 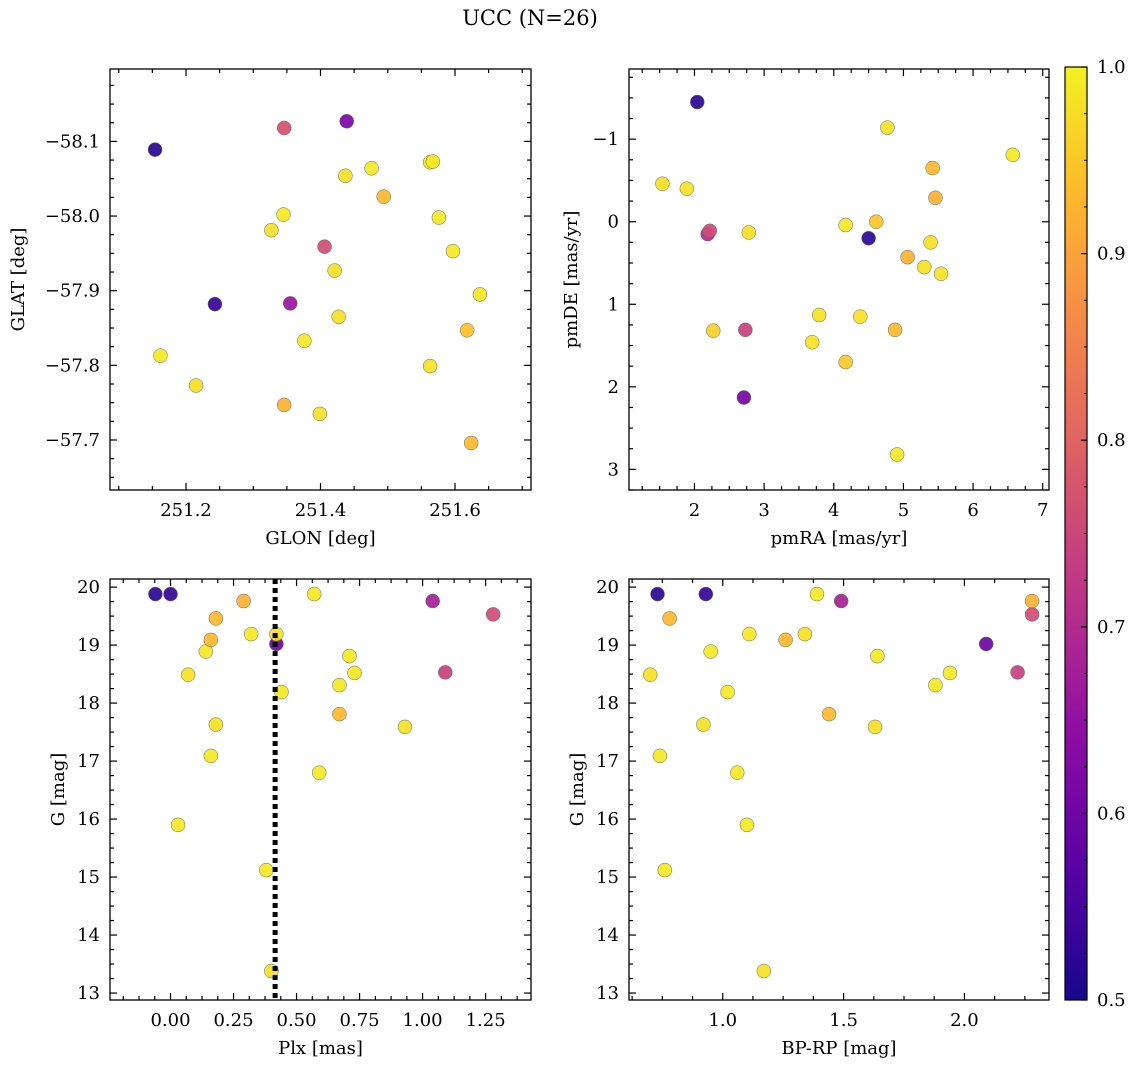 What do you see at coordinates (838, 1048) in the screenshot?
I see `x-axis-label: BP-RP [mag]` at bounding box center [838, 1048].